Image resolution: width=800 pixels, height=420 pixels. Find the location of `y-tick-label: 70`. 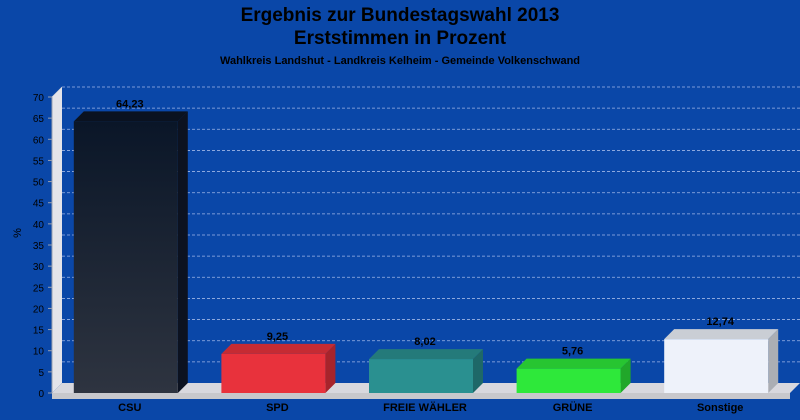

y-tick-label: 70 is located at coordinates (39, 98).